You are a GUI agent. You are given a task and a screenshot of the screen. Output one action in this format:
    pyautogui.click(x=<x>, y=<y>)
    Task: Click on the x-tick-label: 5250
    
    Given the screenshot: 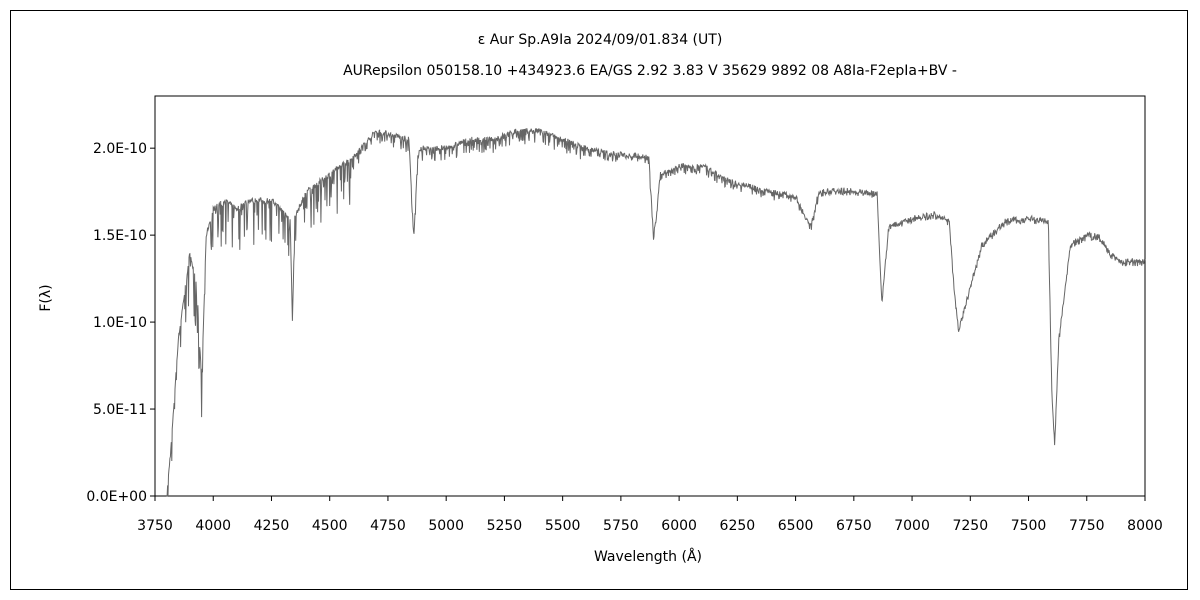 What is the action you would take?
    pyautogui.click(x=505, y=526)
    